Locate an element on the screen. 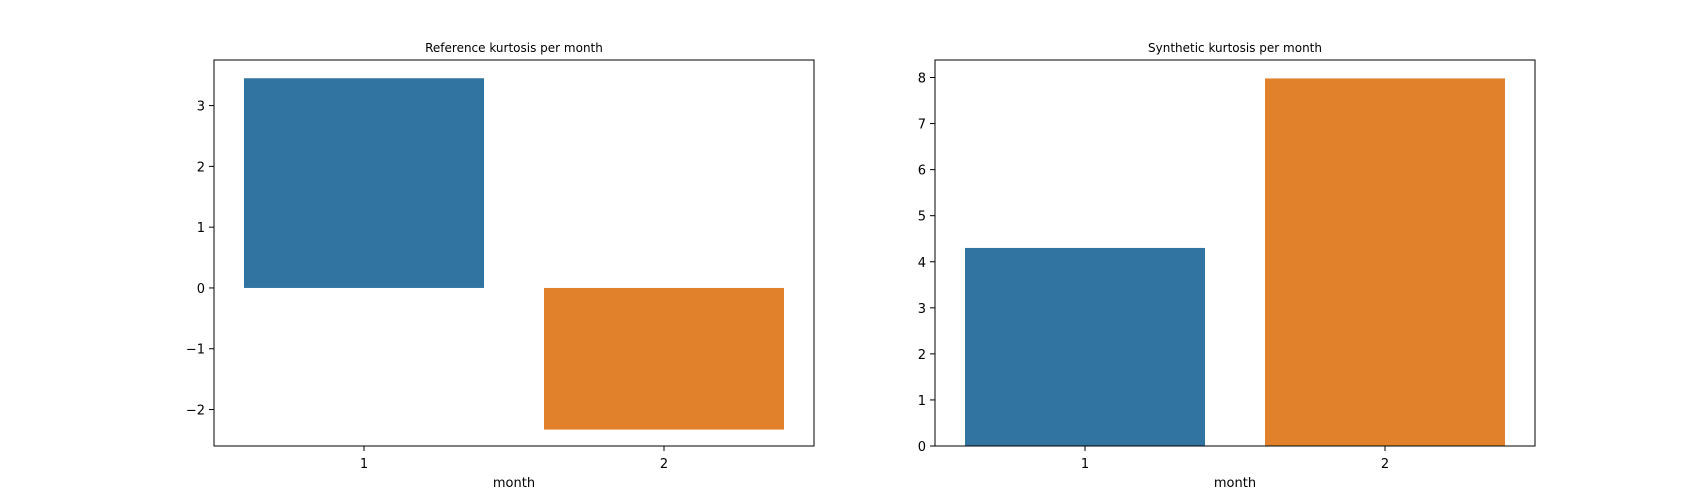  y-tick-label: 4 is located at coordinates (922, 263).